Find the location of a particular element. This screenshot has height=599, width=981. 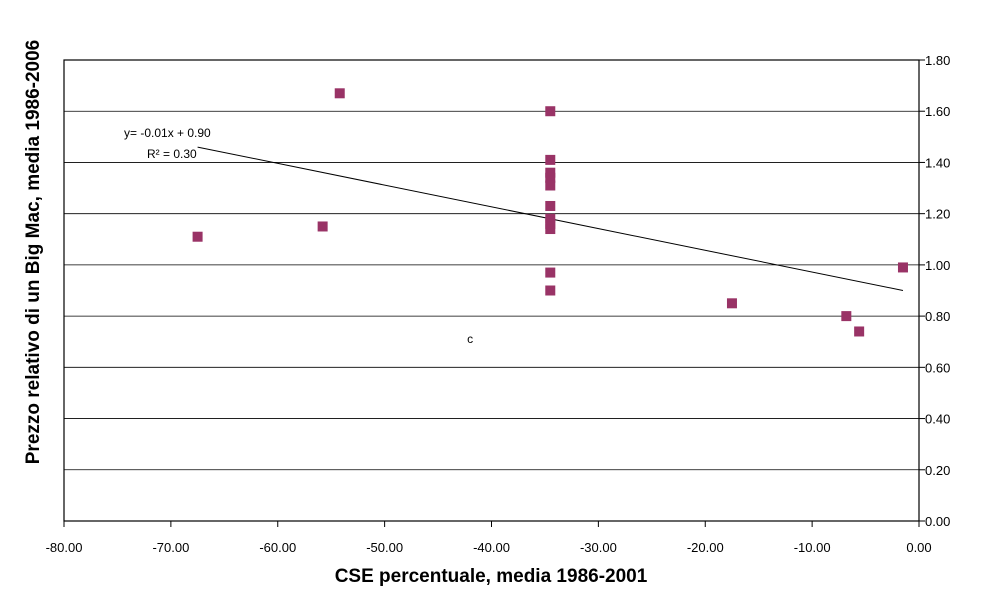

y-tick-label: 1.60 is located at coordinates (937, 111).